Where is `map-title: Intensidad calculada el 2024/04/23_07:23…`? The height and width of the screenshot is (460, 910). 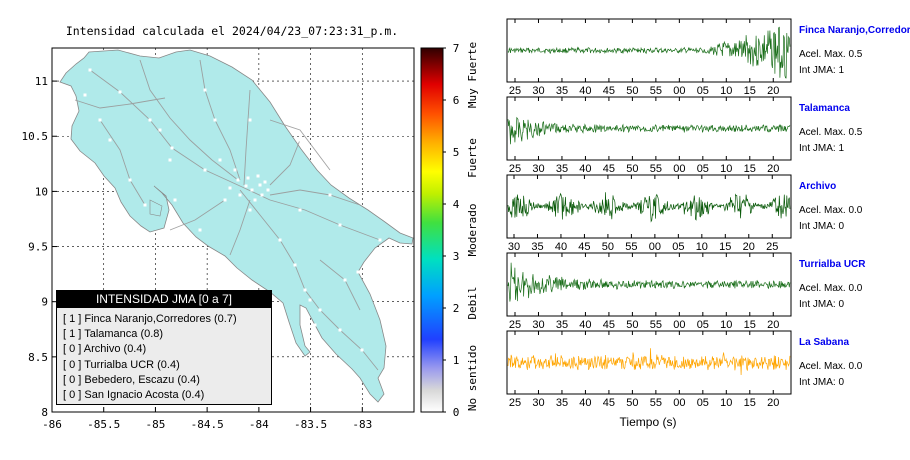
map-title: Intensidad calculada el 2024/04/23_07:23… is located at coordinates (232, 31).